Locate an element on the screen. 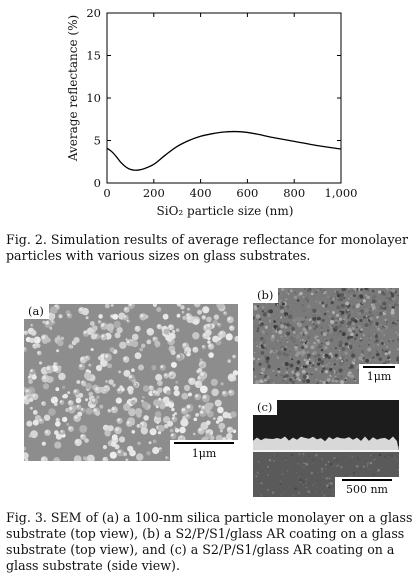 The height and width of the screenshot is (579, 419). x-tick-label: 200 is located at coordinates (154, 193).